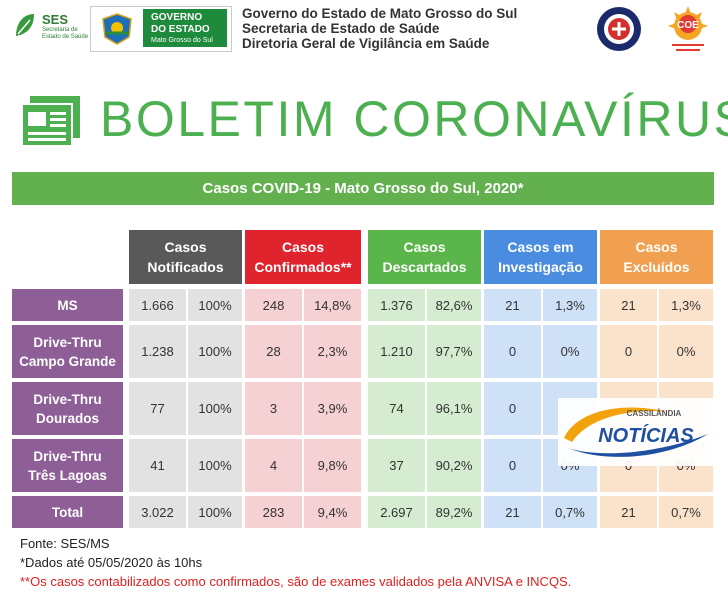 This screenshot has height=600, width=728. Describe the element at coordinates (180, 29) in the screenshot. I see `gov-logo-line2: DO ESTADO` at that location.